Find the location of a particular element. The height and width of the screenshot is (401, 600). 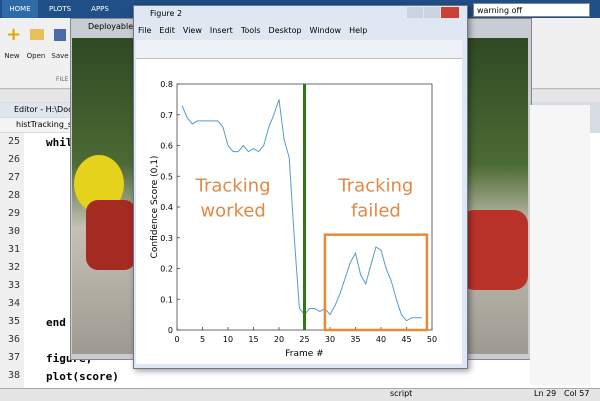

line-number: 37 is located at coordinates (13, 357).